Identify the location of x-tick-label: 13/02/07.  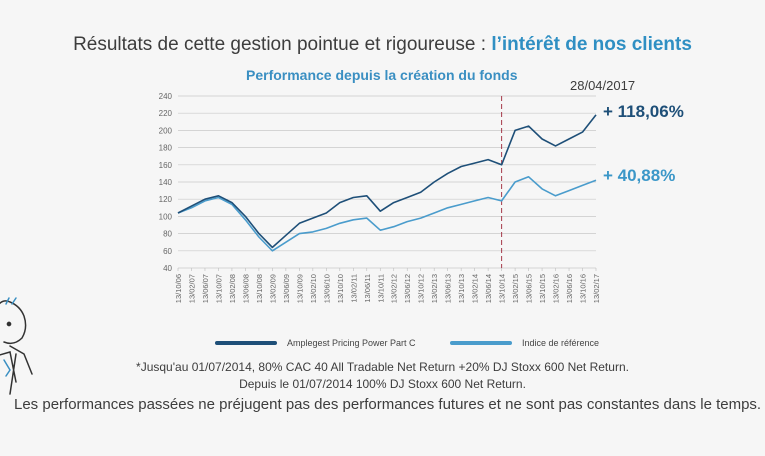
(191, 288).